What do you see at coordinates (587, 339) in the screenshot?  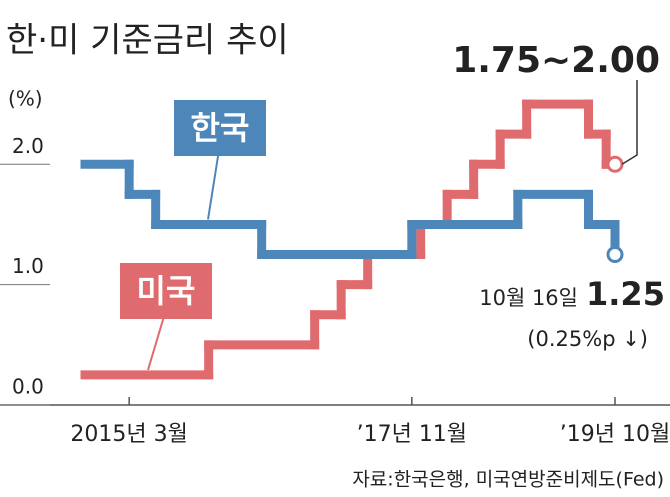 I see `change-label: (0.25%p ↓)` at bounding box center [587, 339].